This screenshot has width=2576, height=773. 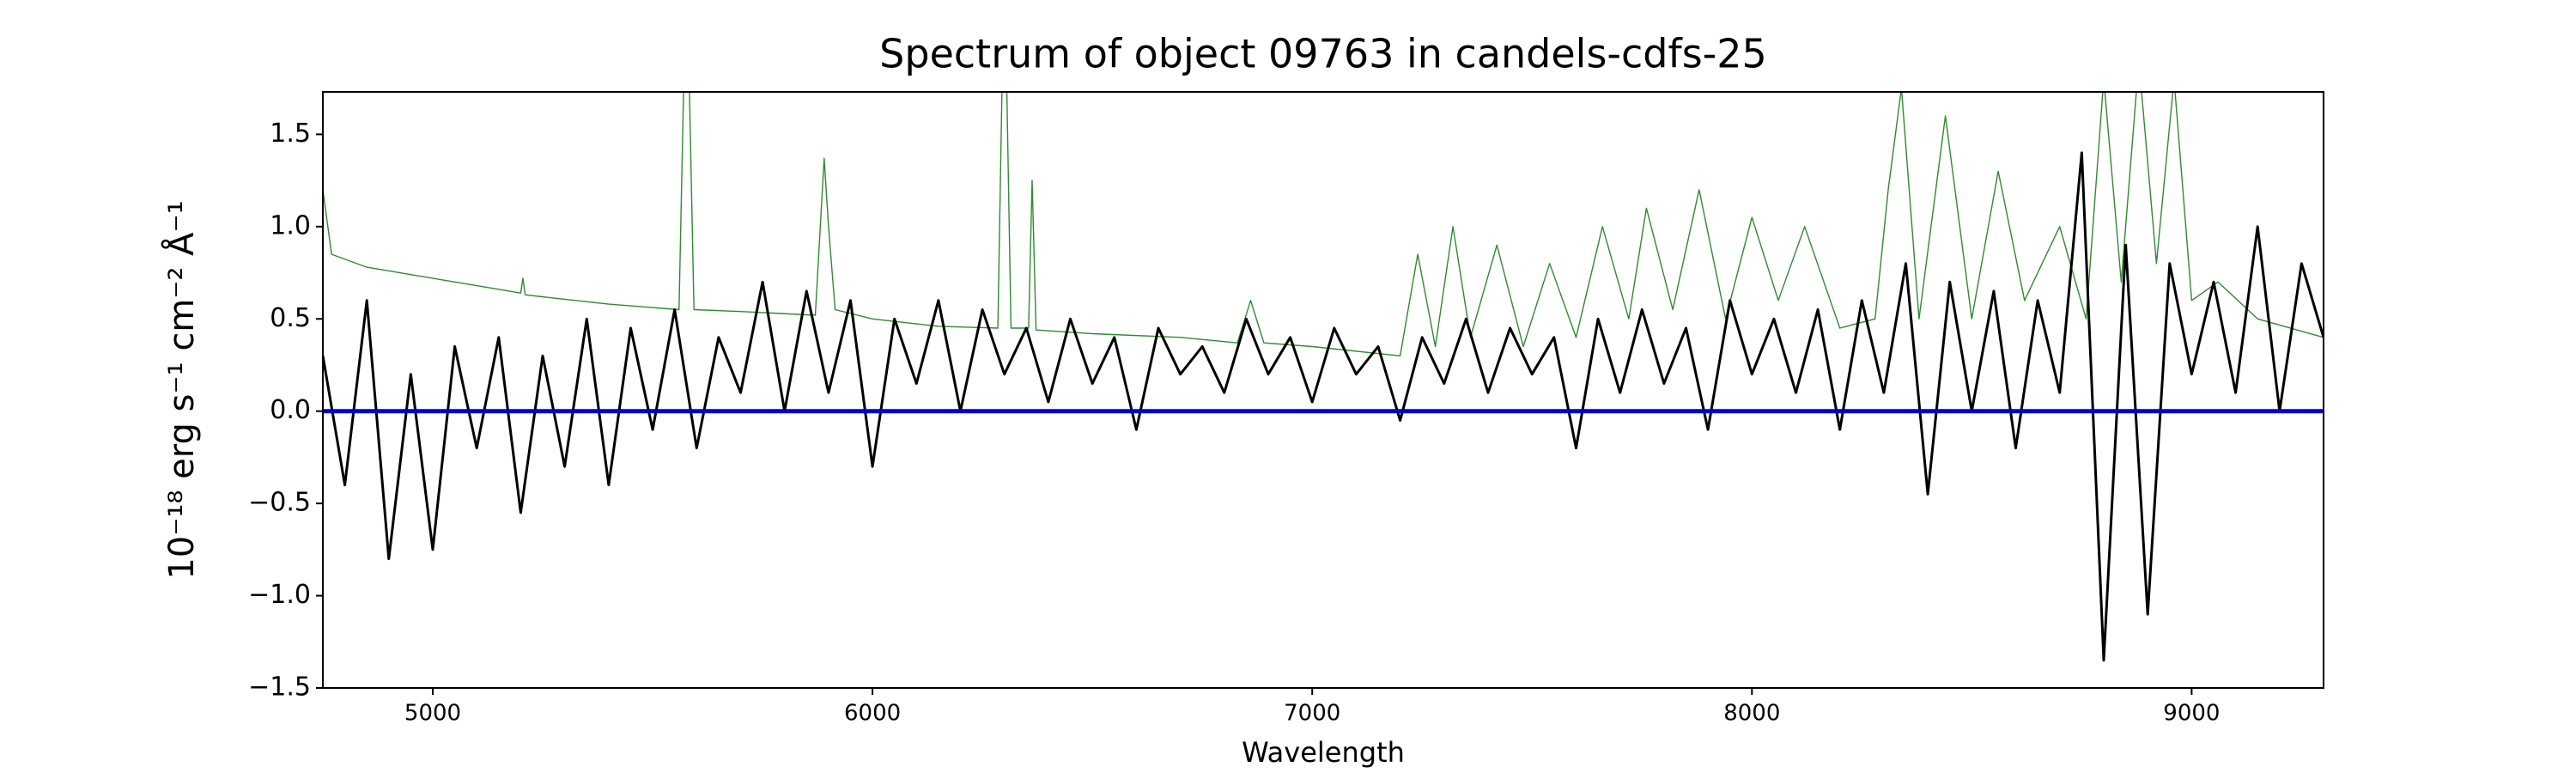 I want to click on y-tick-label: −0.5, so click(x=280, y=503).